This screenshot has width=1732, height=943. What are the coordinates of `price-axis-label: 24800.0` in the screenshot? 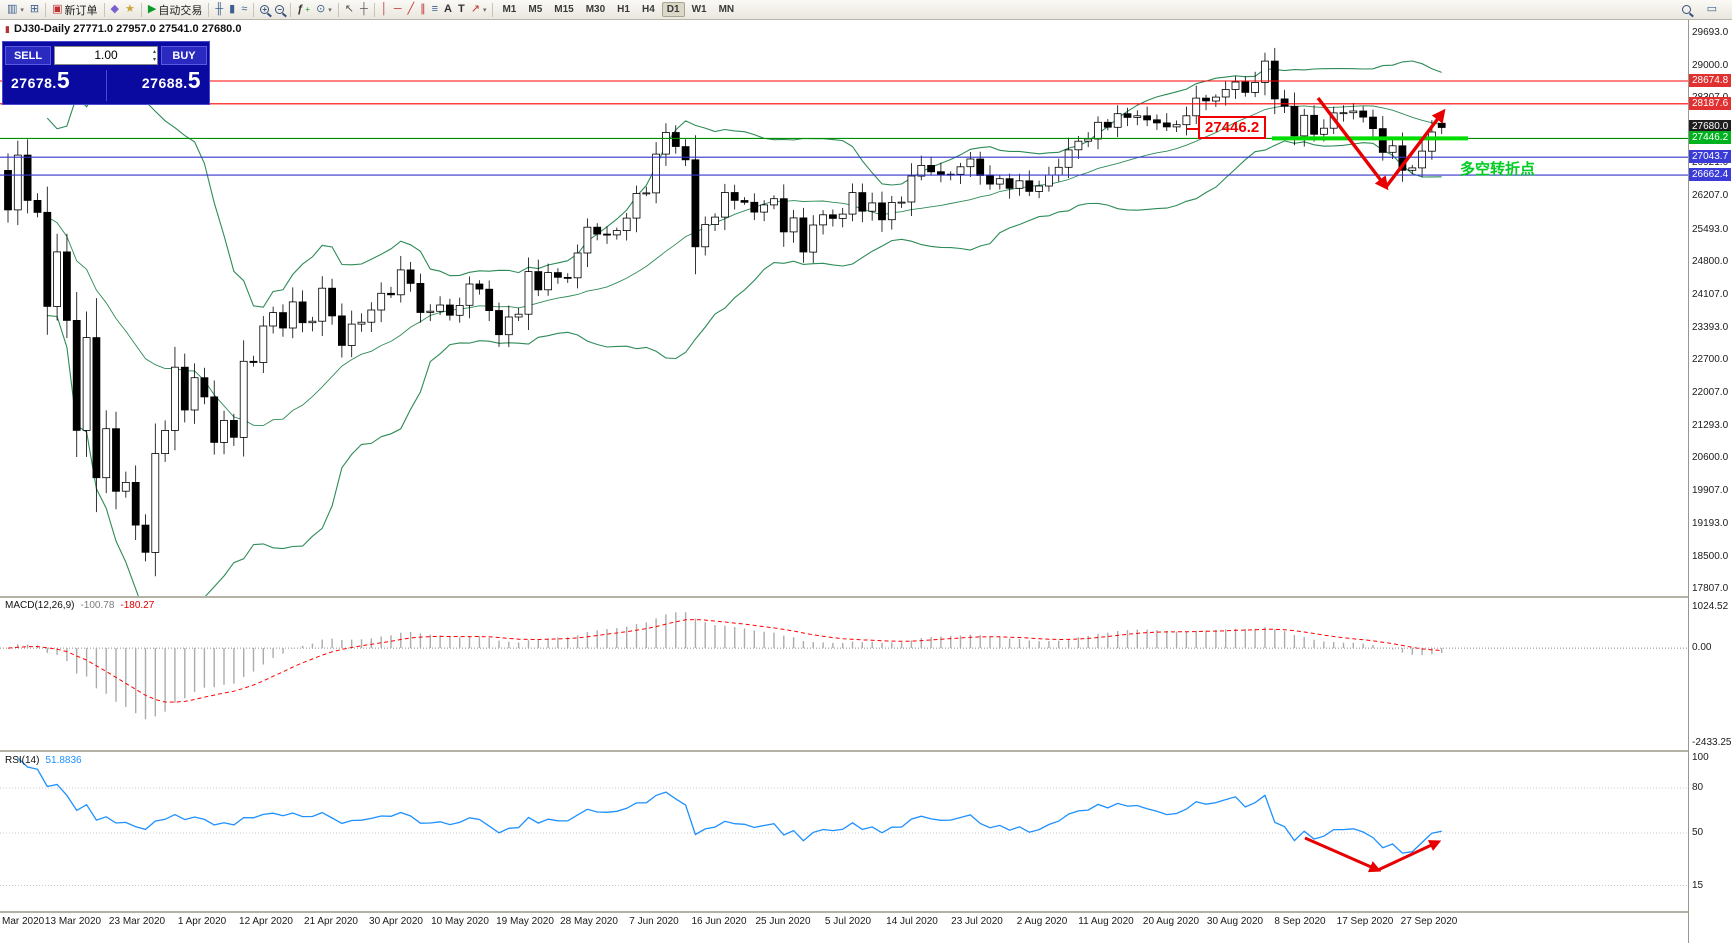 It's located at (1710, 261).